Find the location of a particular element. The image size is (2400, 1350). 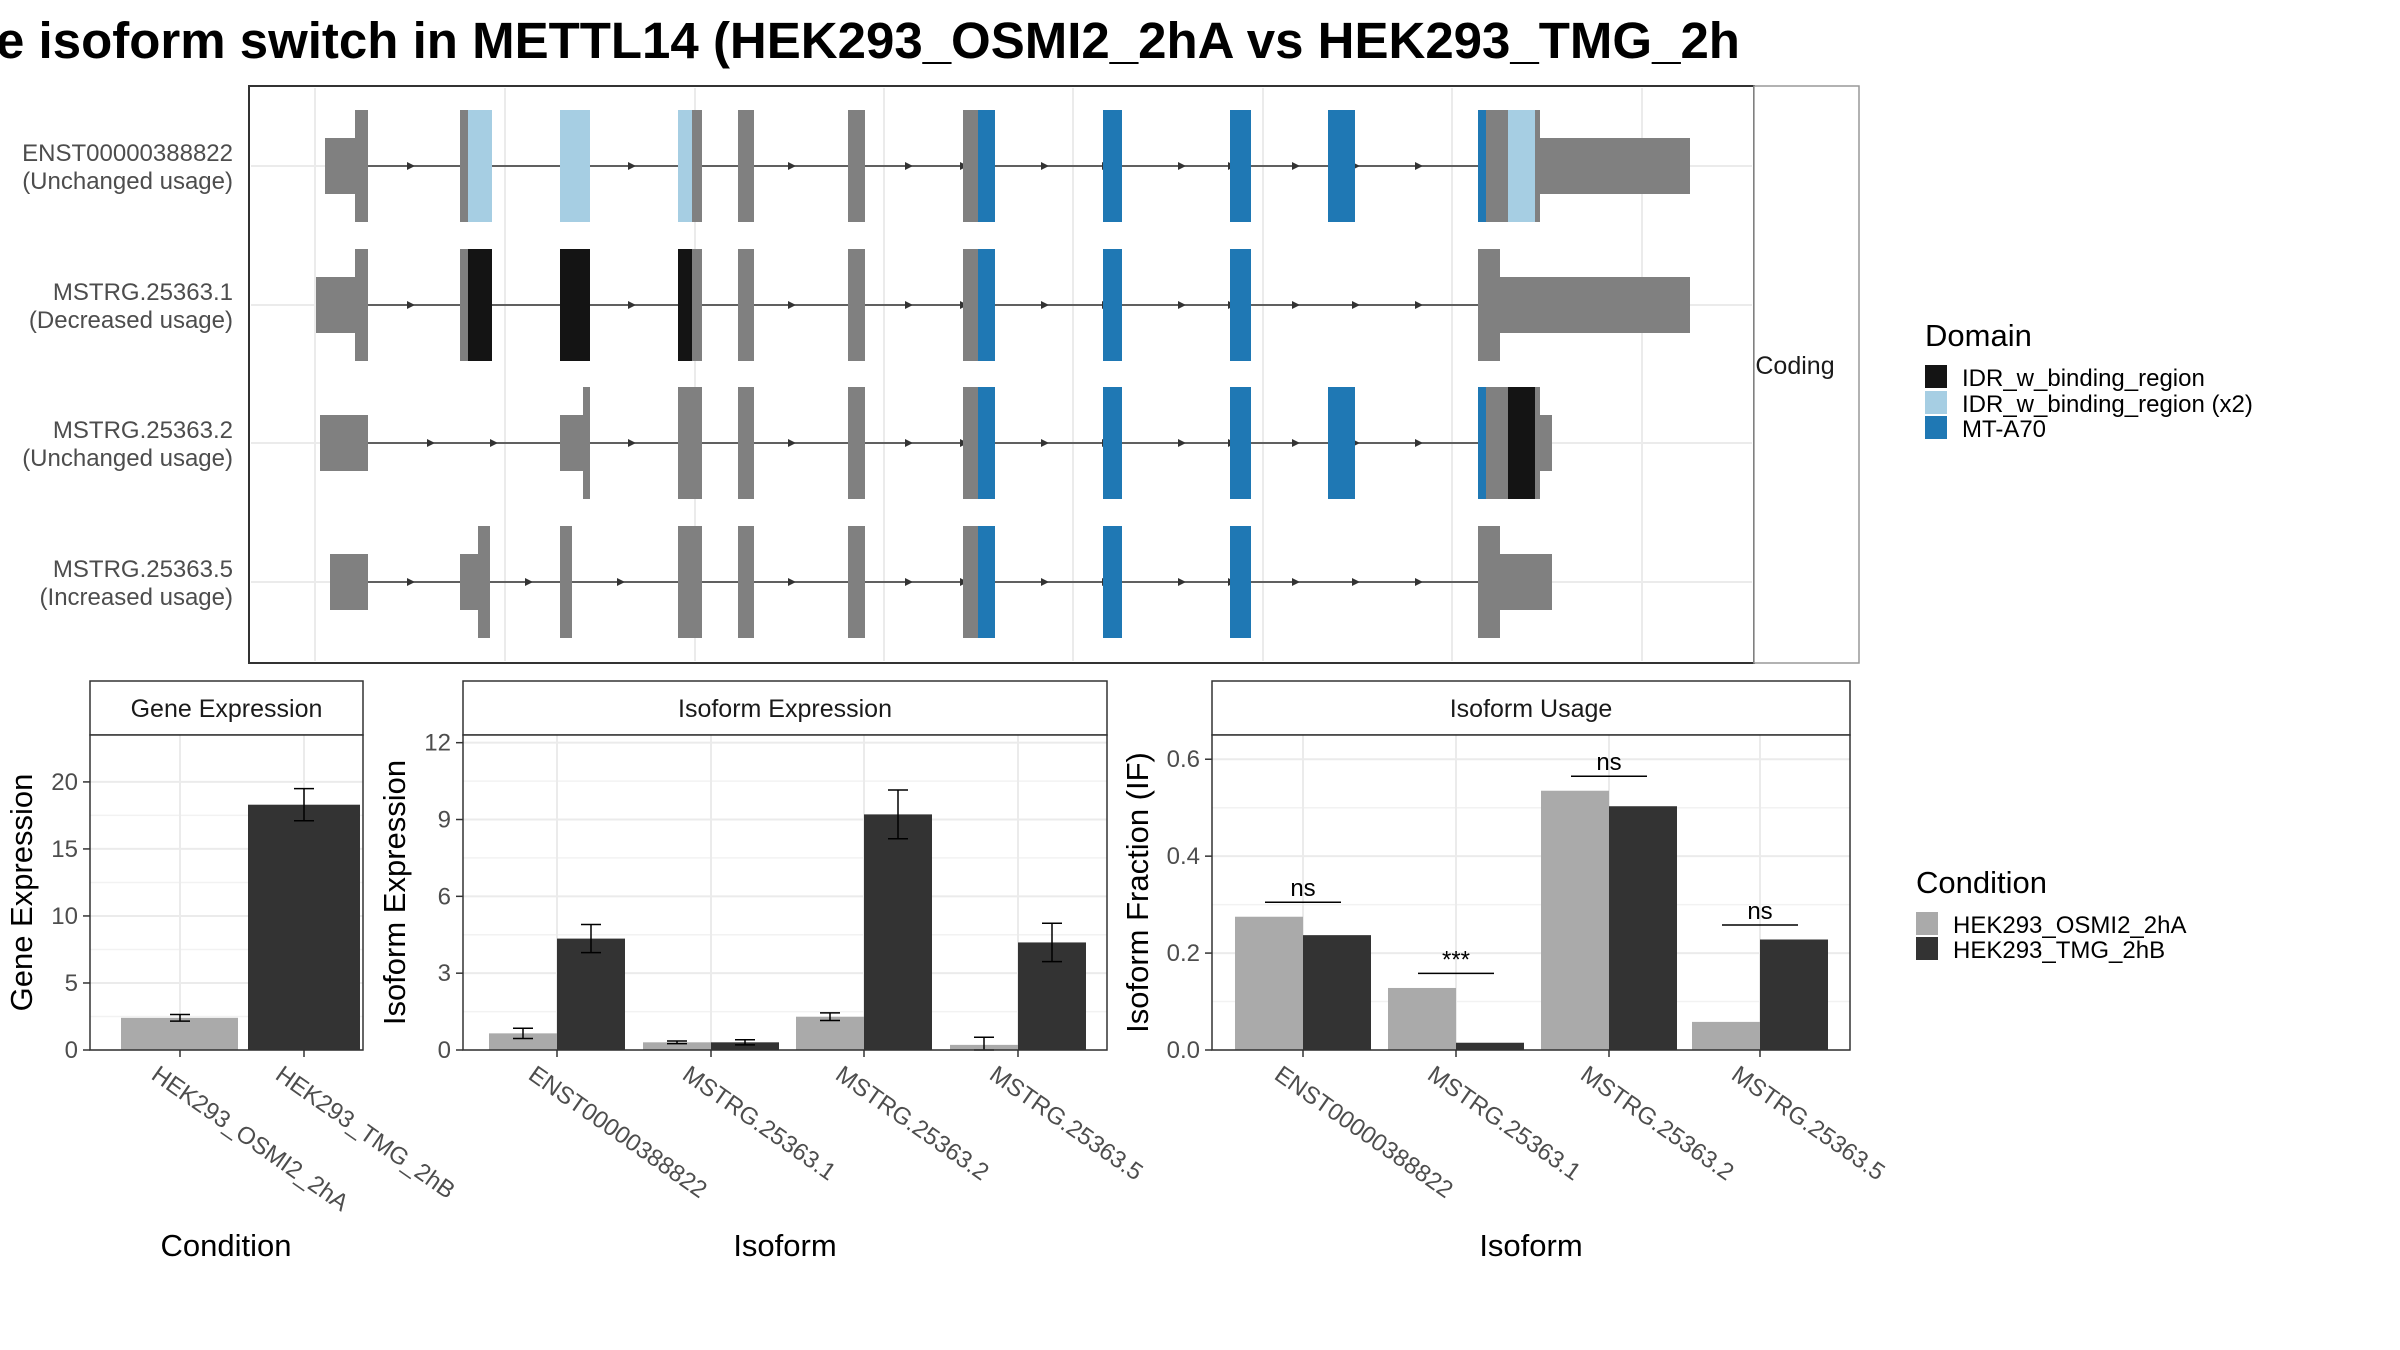

x-axis-title: Condition is located at coordinates (226, 1245).